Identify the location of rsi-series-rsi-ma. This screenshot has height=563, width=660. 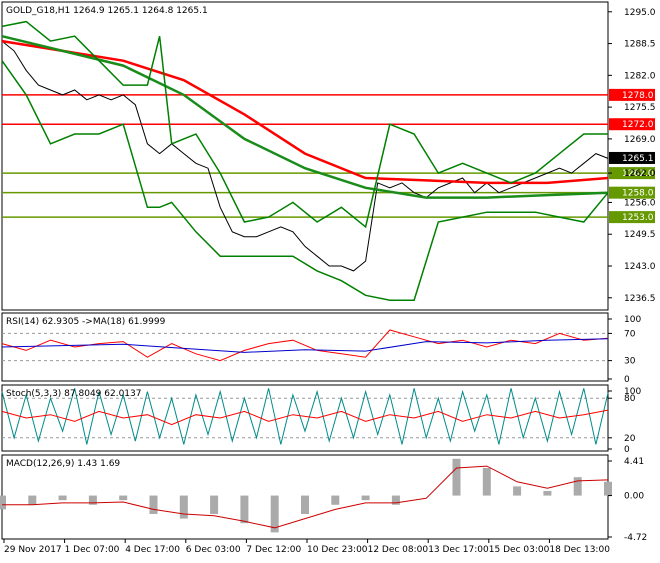
(305, 345).